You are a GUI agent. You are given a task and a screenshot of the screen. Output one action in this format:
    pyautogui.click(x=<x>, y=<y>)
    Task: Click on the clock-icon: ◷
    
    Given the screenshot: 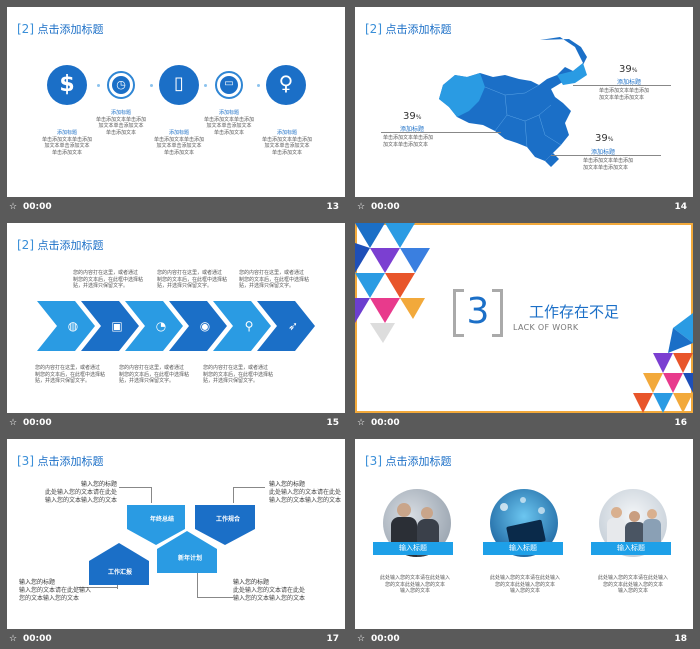 What is the action you would take?
    pyautogui.click(x=121, y=85)
    